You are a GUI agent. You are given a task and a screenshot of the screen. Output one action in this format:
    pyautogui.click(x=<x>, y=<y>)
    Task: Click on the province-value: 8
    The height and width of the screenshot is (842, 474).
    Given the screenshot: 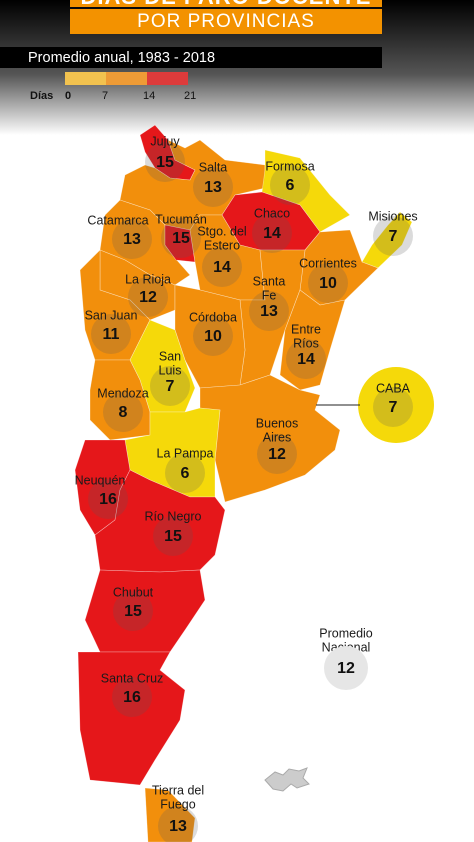 What is the action you would take?
    pyautogui.click(x=123, y=412)
    